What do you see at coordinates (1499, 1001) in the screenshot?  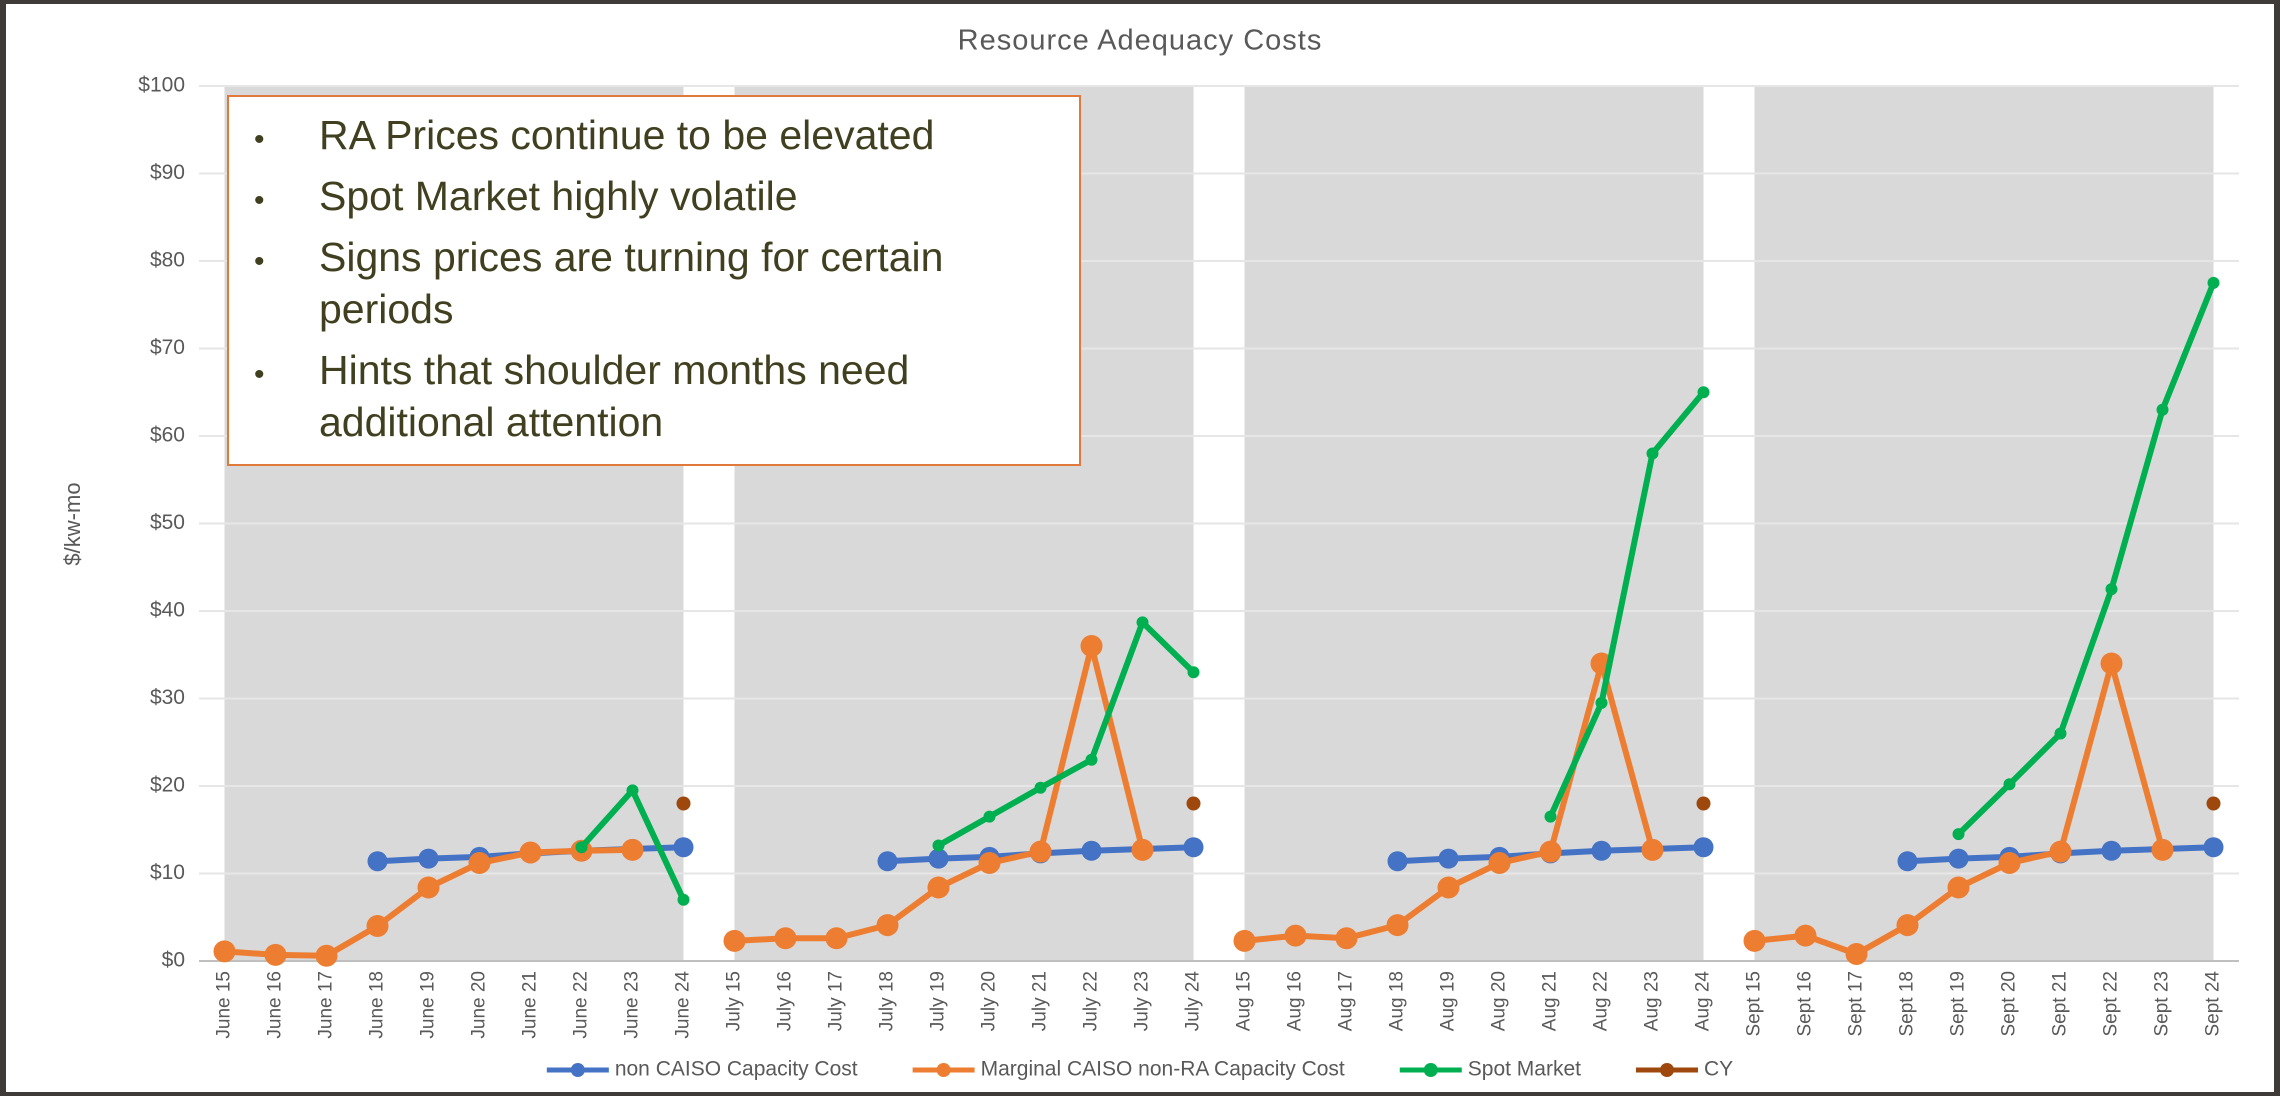 I see `x-tick-label: Aug 20` at bounding box center [1499, 1001].